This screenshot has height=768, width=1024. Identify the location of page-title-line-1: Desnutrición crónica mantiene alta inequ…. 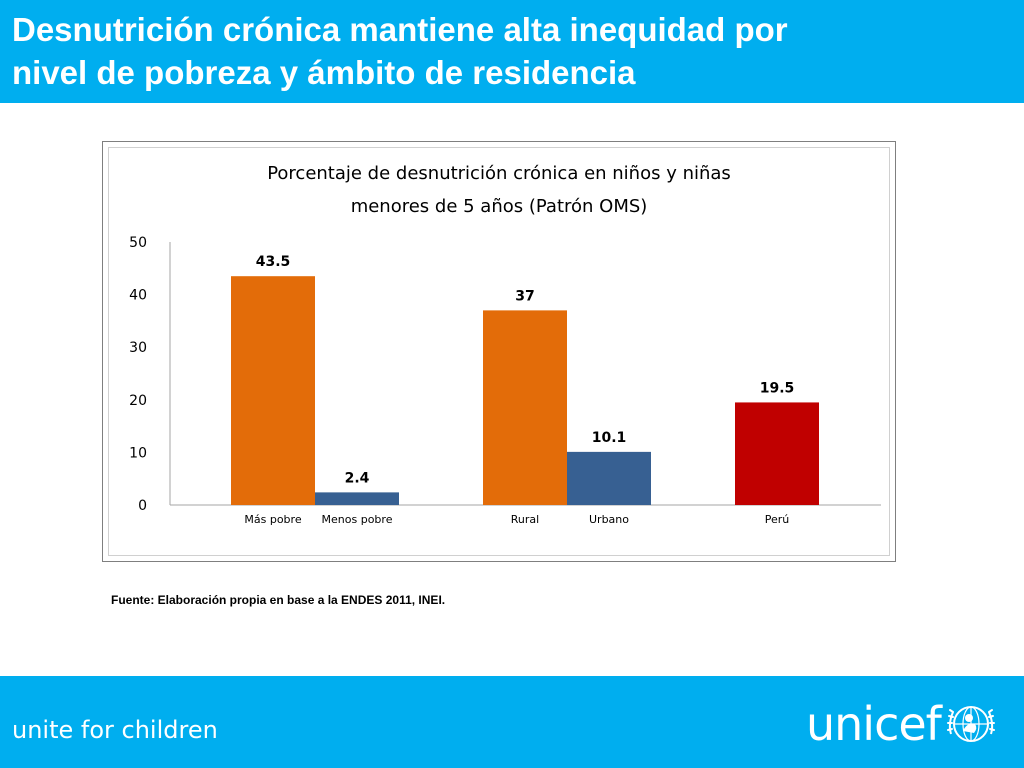
(400, 29).